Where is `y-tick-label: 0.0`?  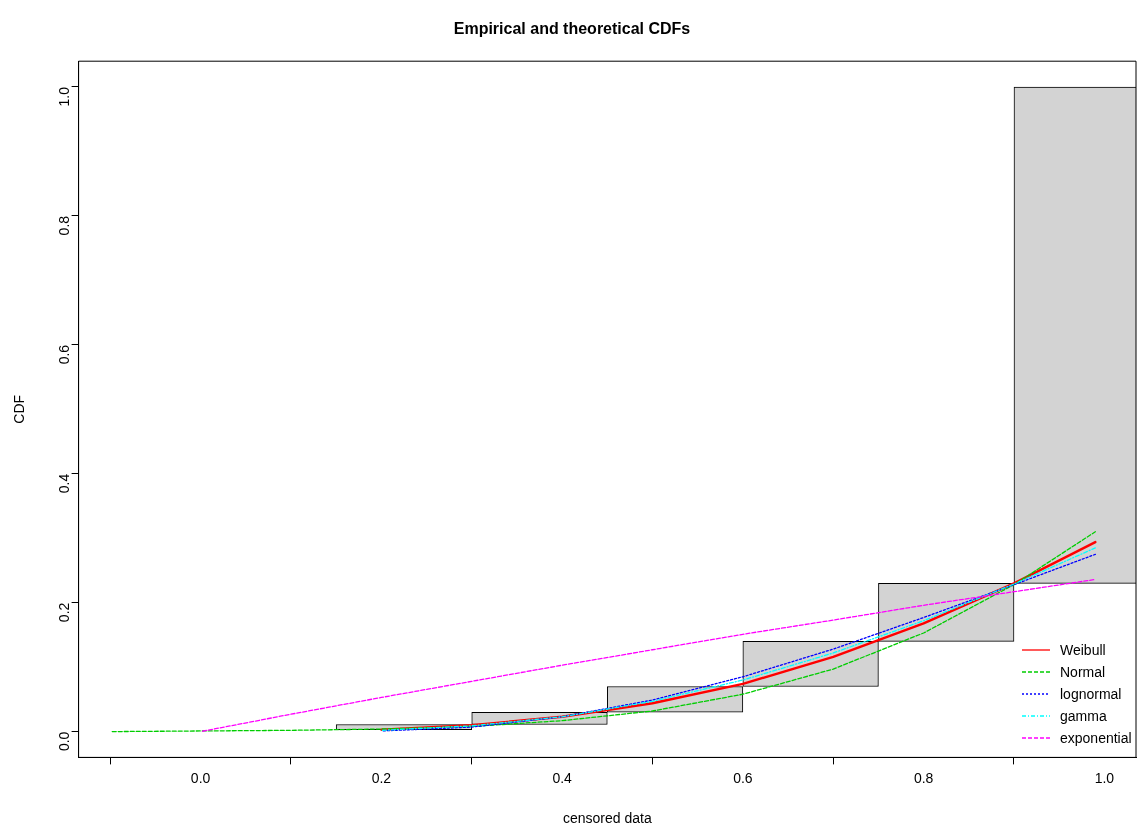
y-tick-label: 0.0 is located at coordinates (64, 741).